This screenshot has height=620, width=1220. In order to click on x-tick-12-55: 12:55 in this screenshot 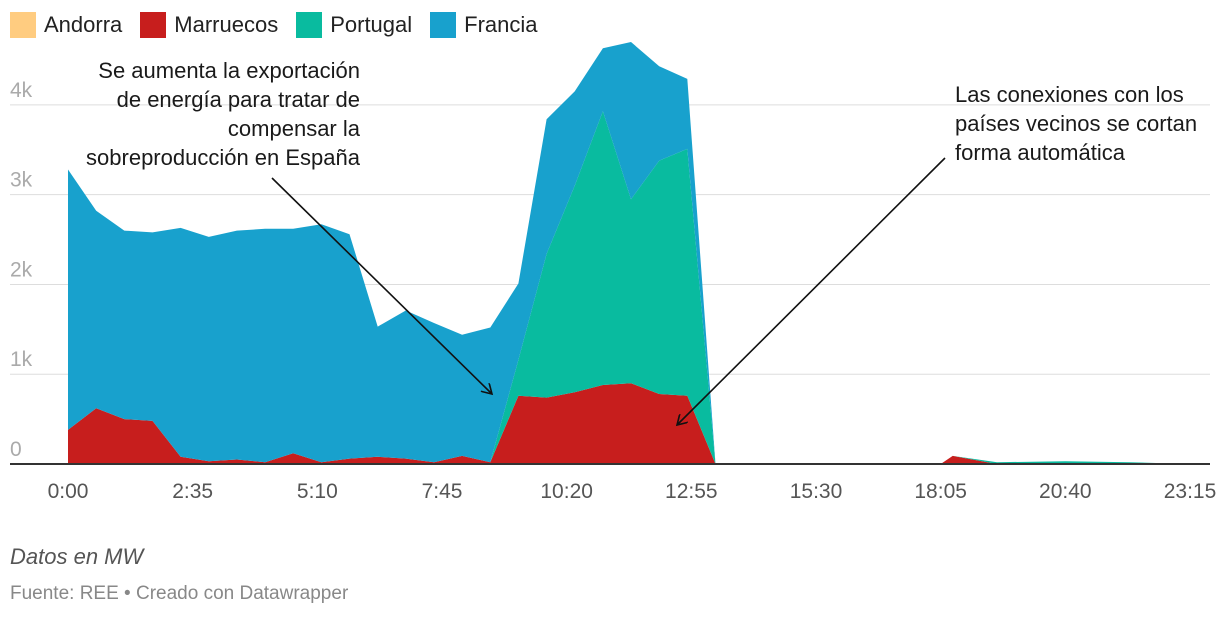, I will do `click(691, 491)`.